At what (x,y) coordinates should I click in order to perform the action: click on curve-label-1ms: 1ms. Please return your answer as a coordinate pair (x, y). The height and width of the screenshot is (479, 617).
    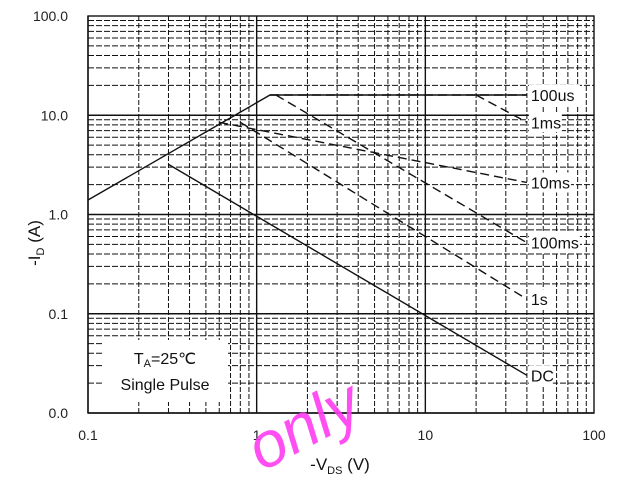
    Looking at the image, I should click on (546, 123).